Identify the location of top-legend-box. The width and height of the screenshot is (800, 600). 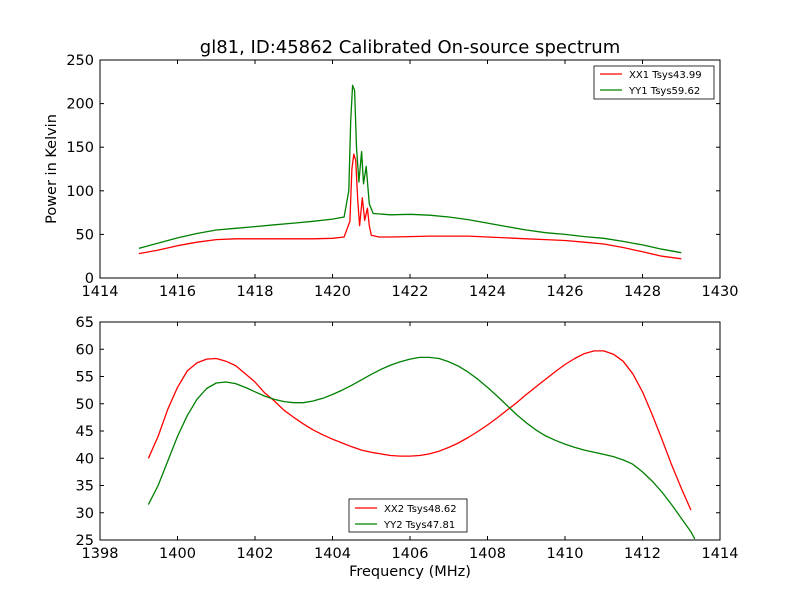
(654, 82).